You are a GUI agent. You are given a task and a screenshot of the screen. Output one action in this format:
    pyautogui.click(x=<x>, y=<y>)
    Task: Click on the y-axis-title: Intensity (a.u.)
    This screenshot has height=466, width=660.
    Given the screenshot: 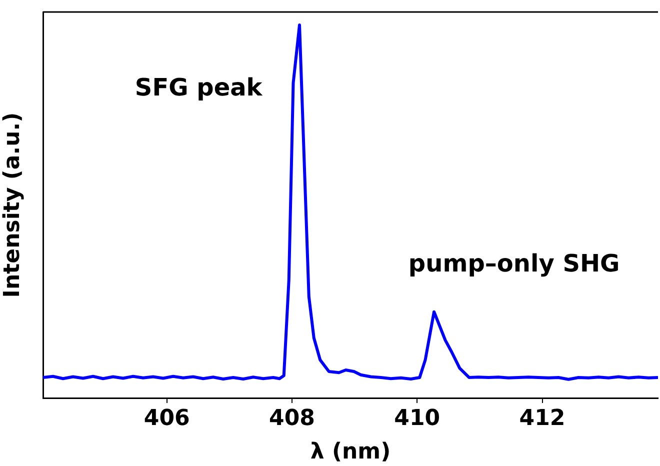 What is the action you would take?
    pyautogui.click(x=12, y=205)
    